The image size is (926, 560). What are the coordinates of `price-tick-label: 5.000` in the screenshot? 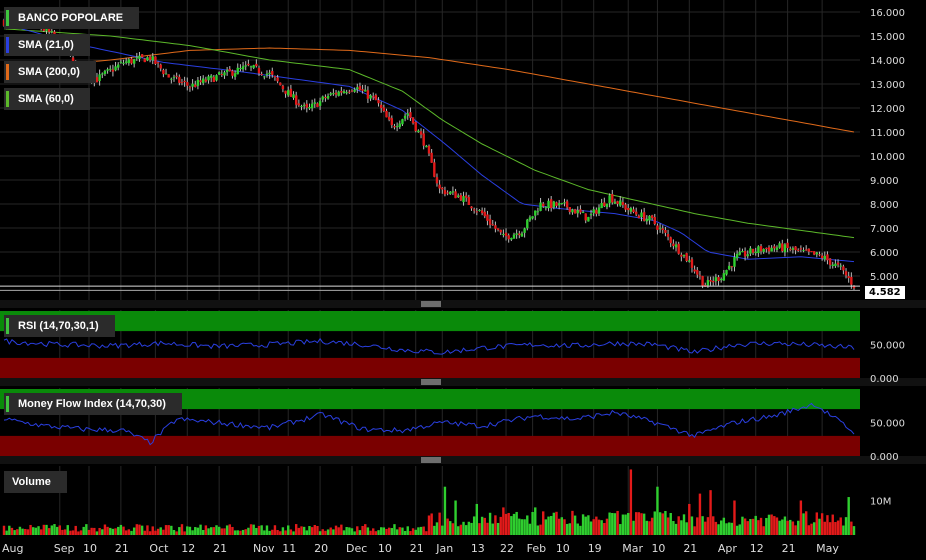 It's located at (884, 277).